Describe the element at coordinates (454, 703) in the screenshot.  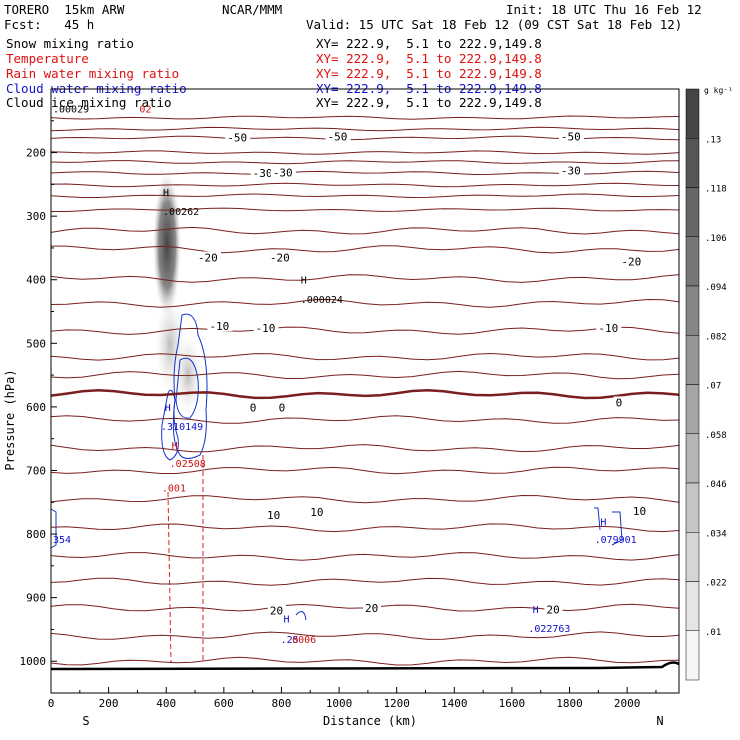
I see `x-tick-label: 1400` at that location.